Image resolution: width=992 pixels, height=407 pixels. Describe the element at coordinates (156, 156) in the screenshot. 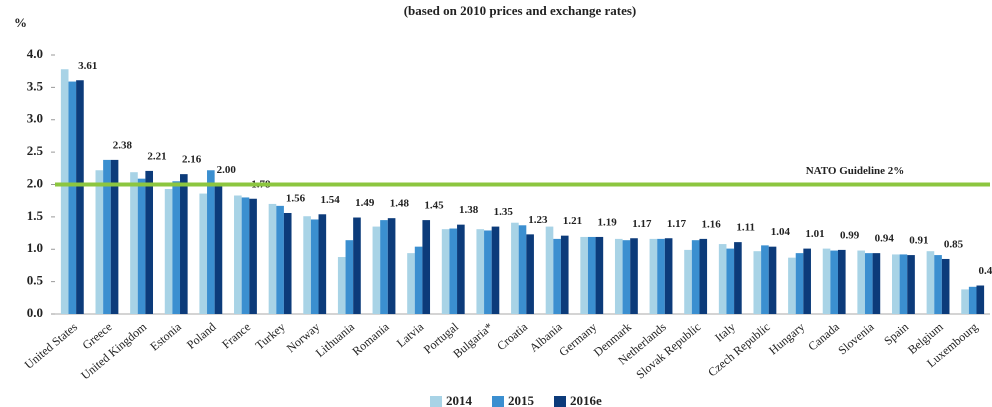

I see `data-label: 2.21` at that location.